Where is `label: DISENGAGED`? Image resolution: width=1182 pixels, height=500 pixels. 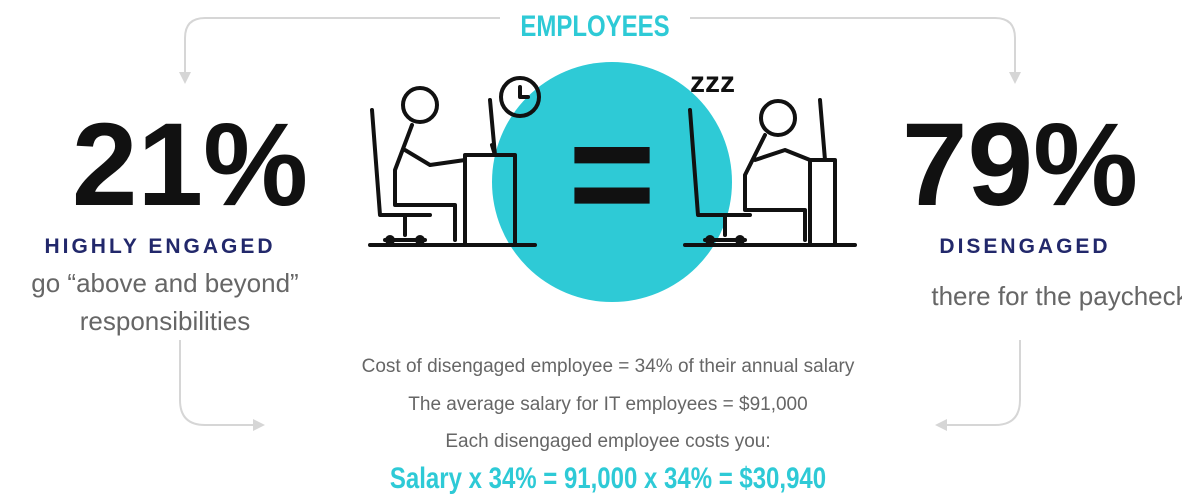 label: DISENGAGED is located at coordinates (1024, 246).